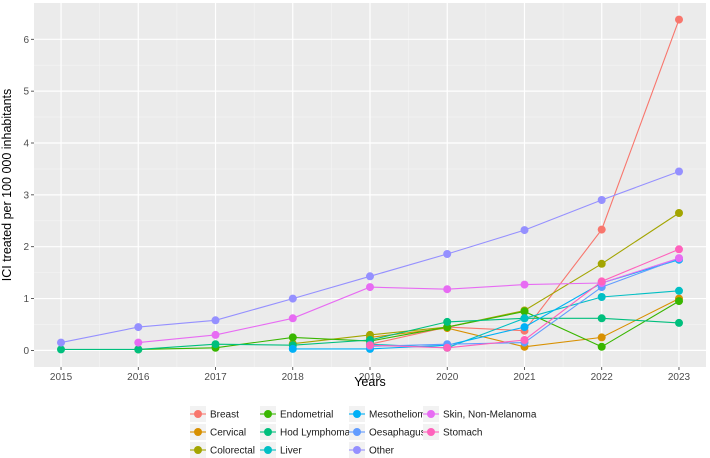  Describe the element at coordinates (232, 451) in the screenshot. I see `legend-label: Colorectal` at that location.